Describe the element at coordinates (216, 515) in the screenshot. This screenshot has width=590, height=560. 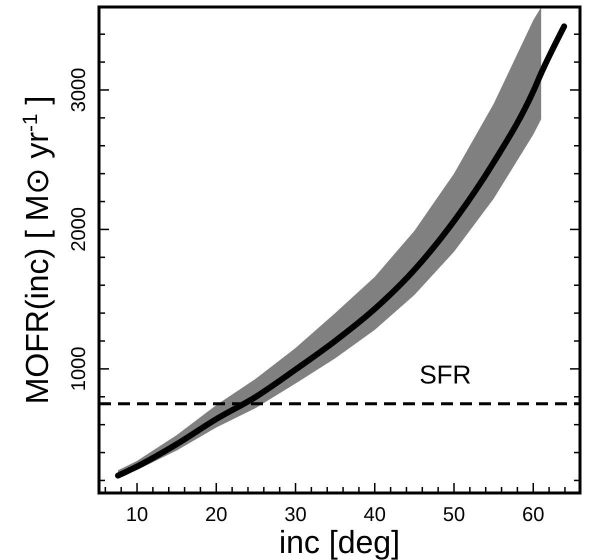
I see `x-tick-label: 20` at that location.